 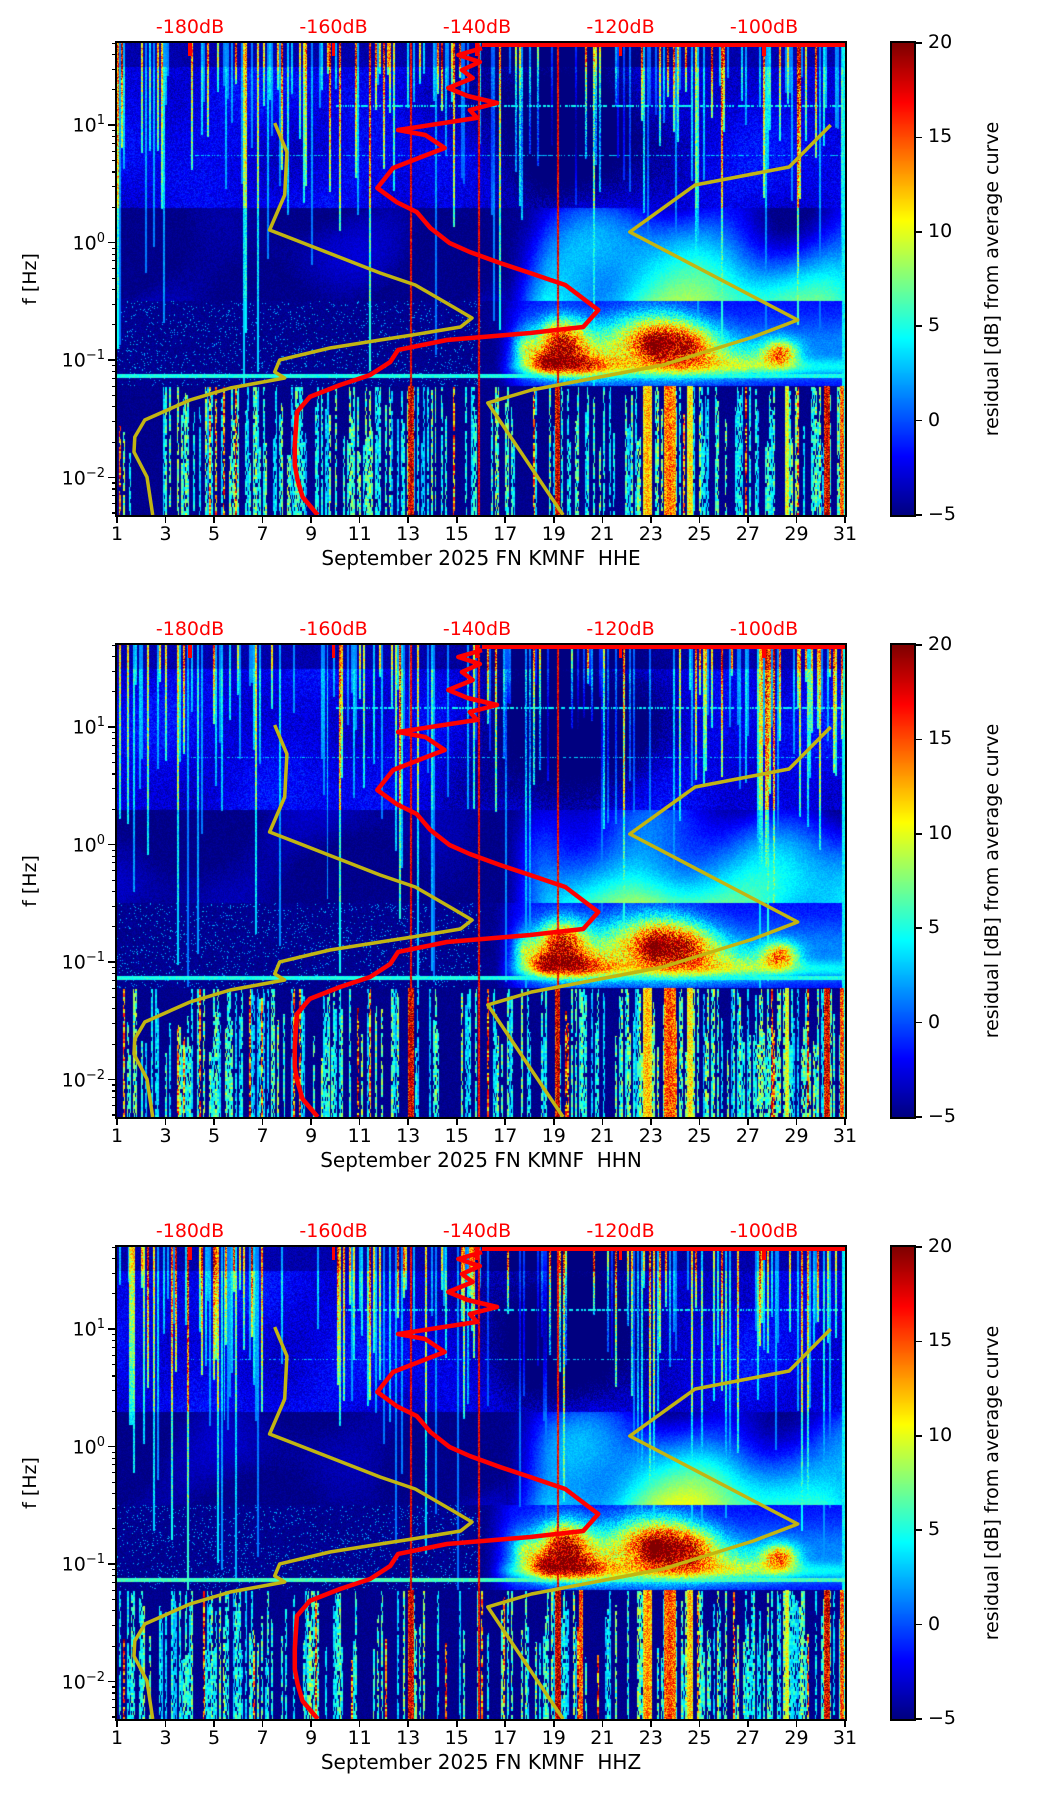 I want to click on panel-title: September 2025 FN KMNF HHZ, so click(x=481, y=1762).